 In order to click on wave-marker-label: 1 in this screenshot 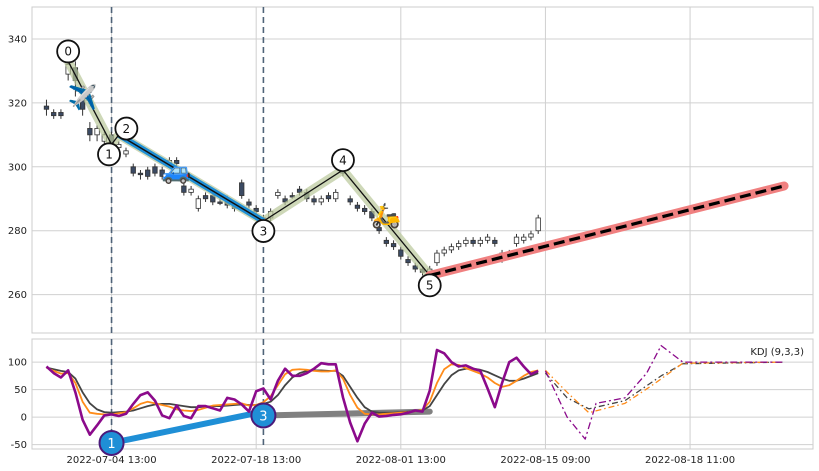, I will do `click(109, 155)`.